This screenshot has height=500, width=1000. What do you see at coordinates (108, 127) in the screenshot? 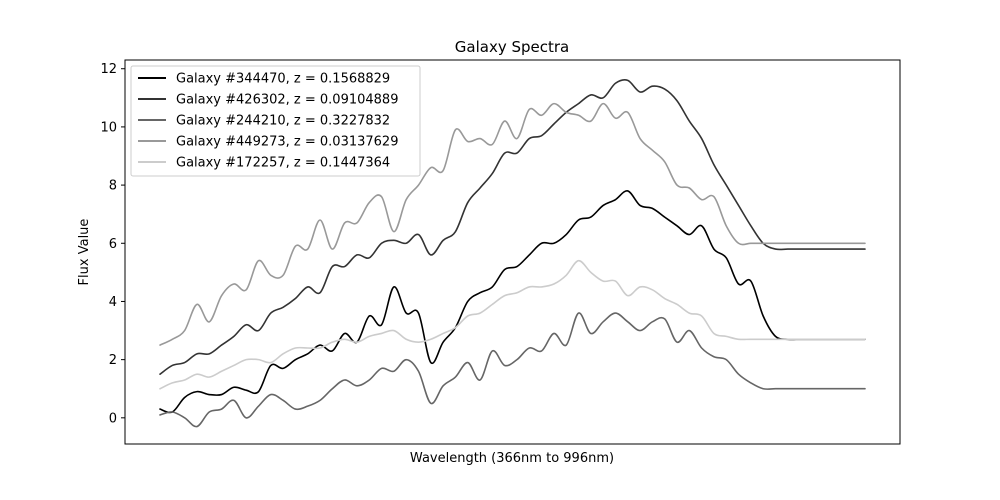
I see `y-tick-label: 10` at bounding box center [108, 127].